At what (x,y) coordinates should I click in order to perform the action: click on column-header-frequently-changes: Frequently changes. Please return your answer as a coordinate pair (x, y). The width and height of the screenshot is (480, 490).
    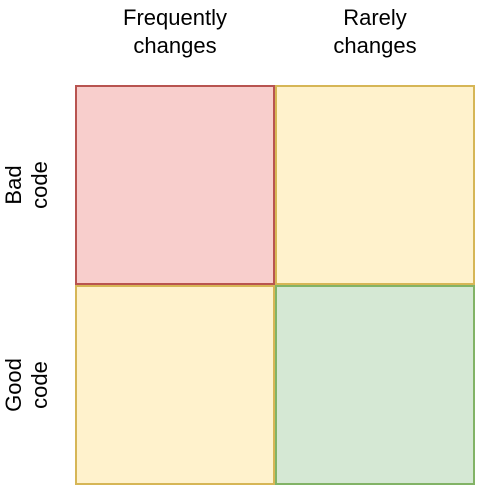
    Looking at the image, I should click on (175, 31).